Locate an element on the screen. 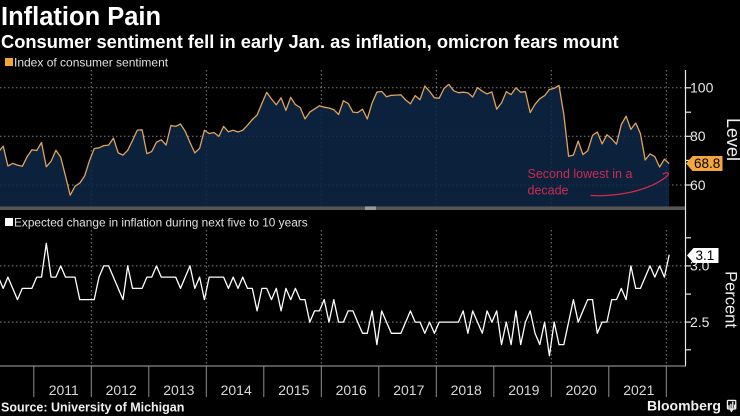 The width and height of the screenshot is (740, 416). svg-text: 2017 is located at coordinates (408, 390).